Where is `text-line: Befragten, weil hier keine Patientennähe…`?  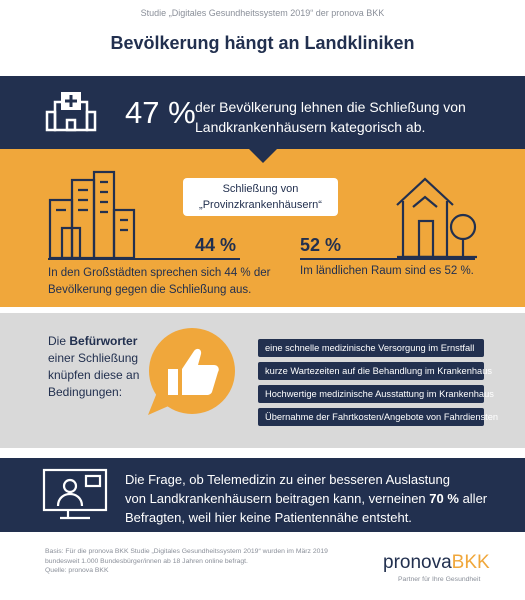 text-line: Befragten, weil hier keine Patientennähe… is located at coordinates (268, 517).